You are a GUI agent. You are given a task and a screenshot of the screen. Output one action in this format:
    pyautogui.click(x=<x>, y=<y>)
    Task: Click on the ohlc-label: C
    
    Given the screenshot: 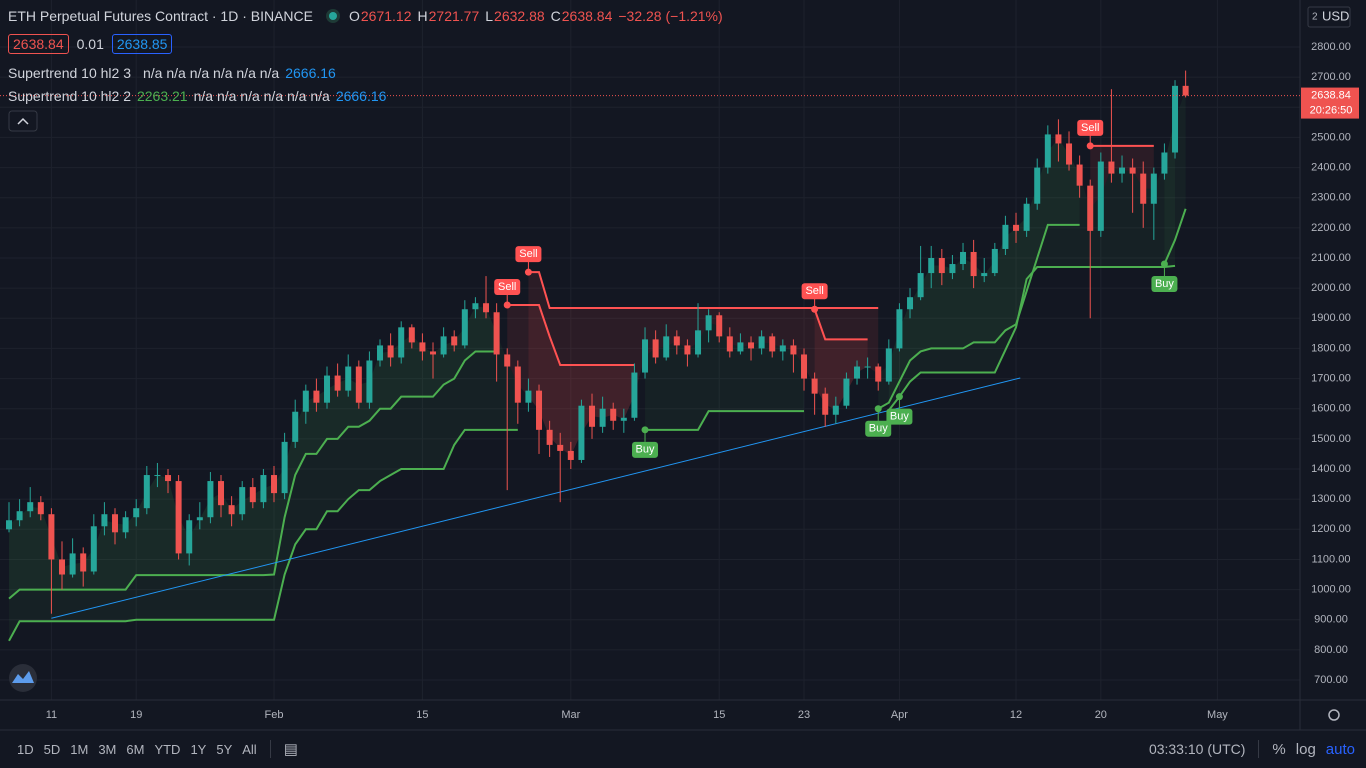 What is the action you would take?
    pyautogui.click(x=555, y=16)
    